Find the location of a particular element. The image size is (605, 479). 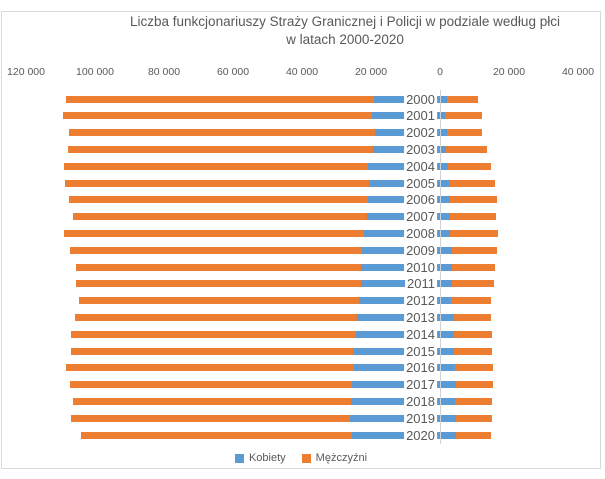

legend-swatch-kobiety-icon is located at coordinates (239, 458).